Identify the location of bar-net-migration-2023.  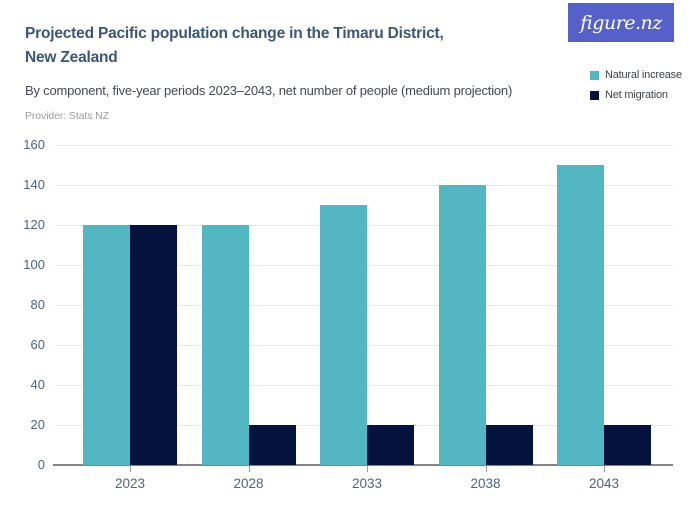
(153, 345).